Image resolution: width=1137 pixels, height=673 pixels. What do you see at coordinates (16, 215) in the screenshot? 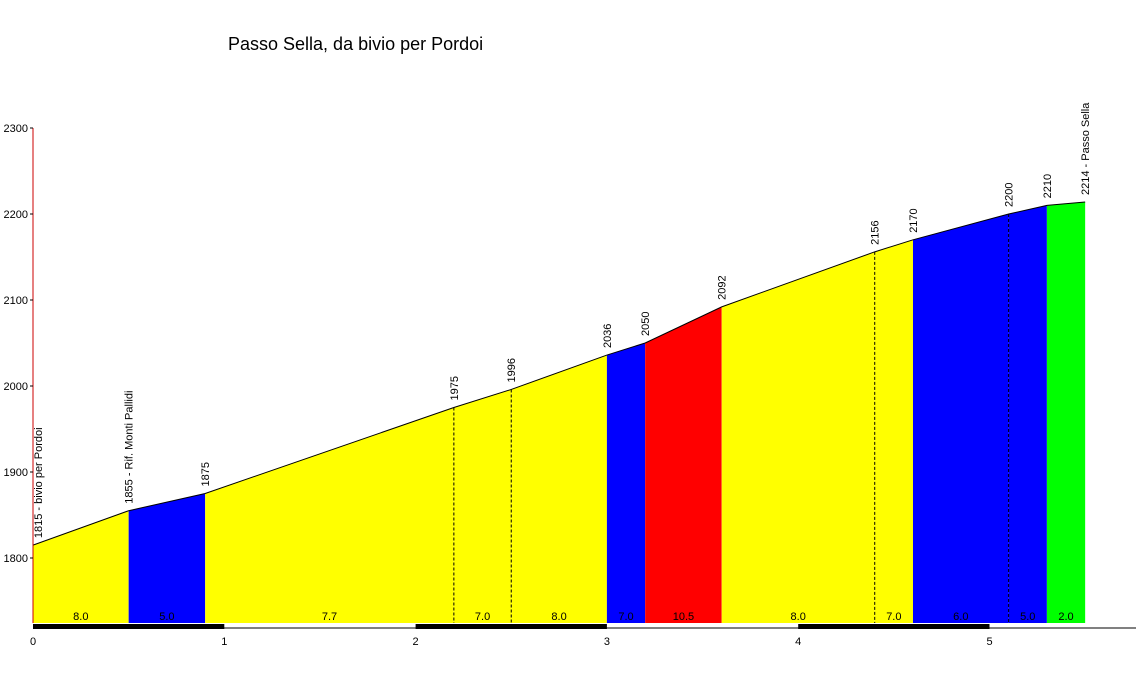
I see `y-tick-label: 2200` at bounding box center [16, 215].